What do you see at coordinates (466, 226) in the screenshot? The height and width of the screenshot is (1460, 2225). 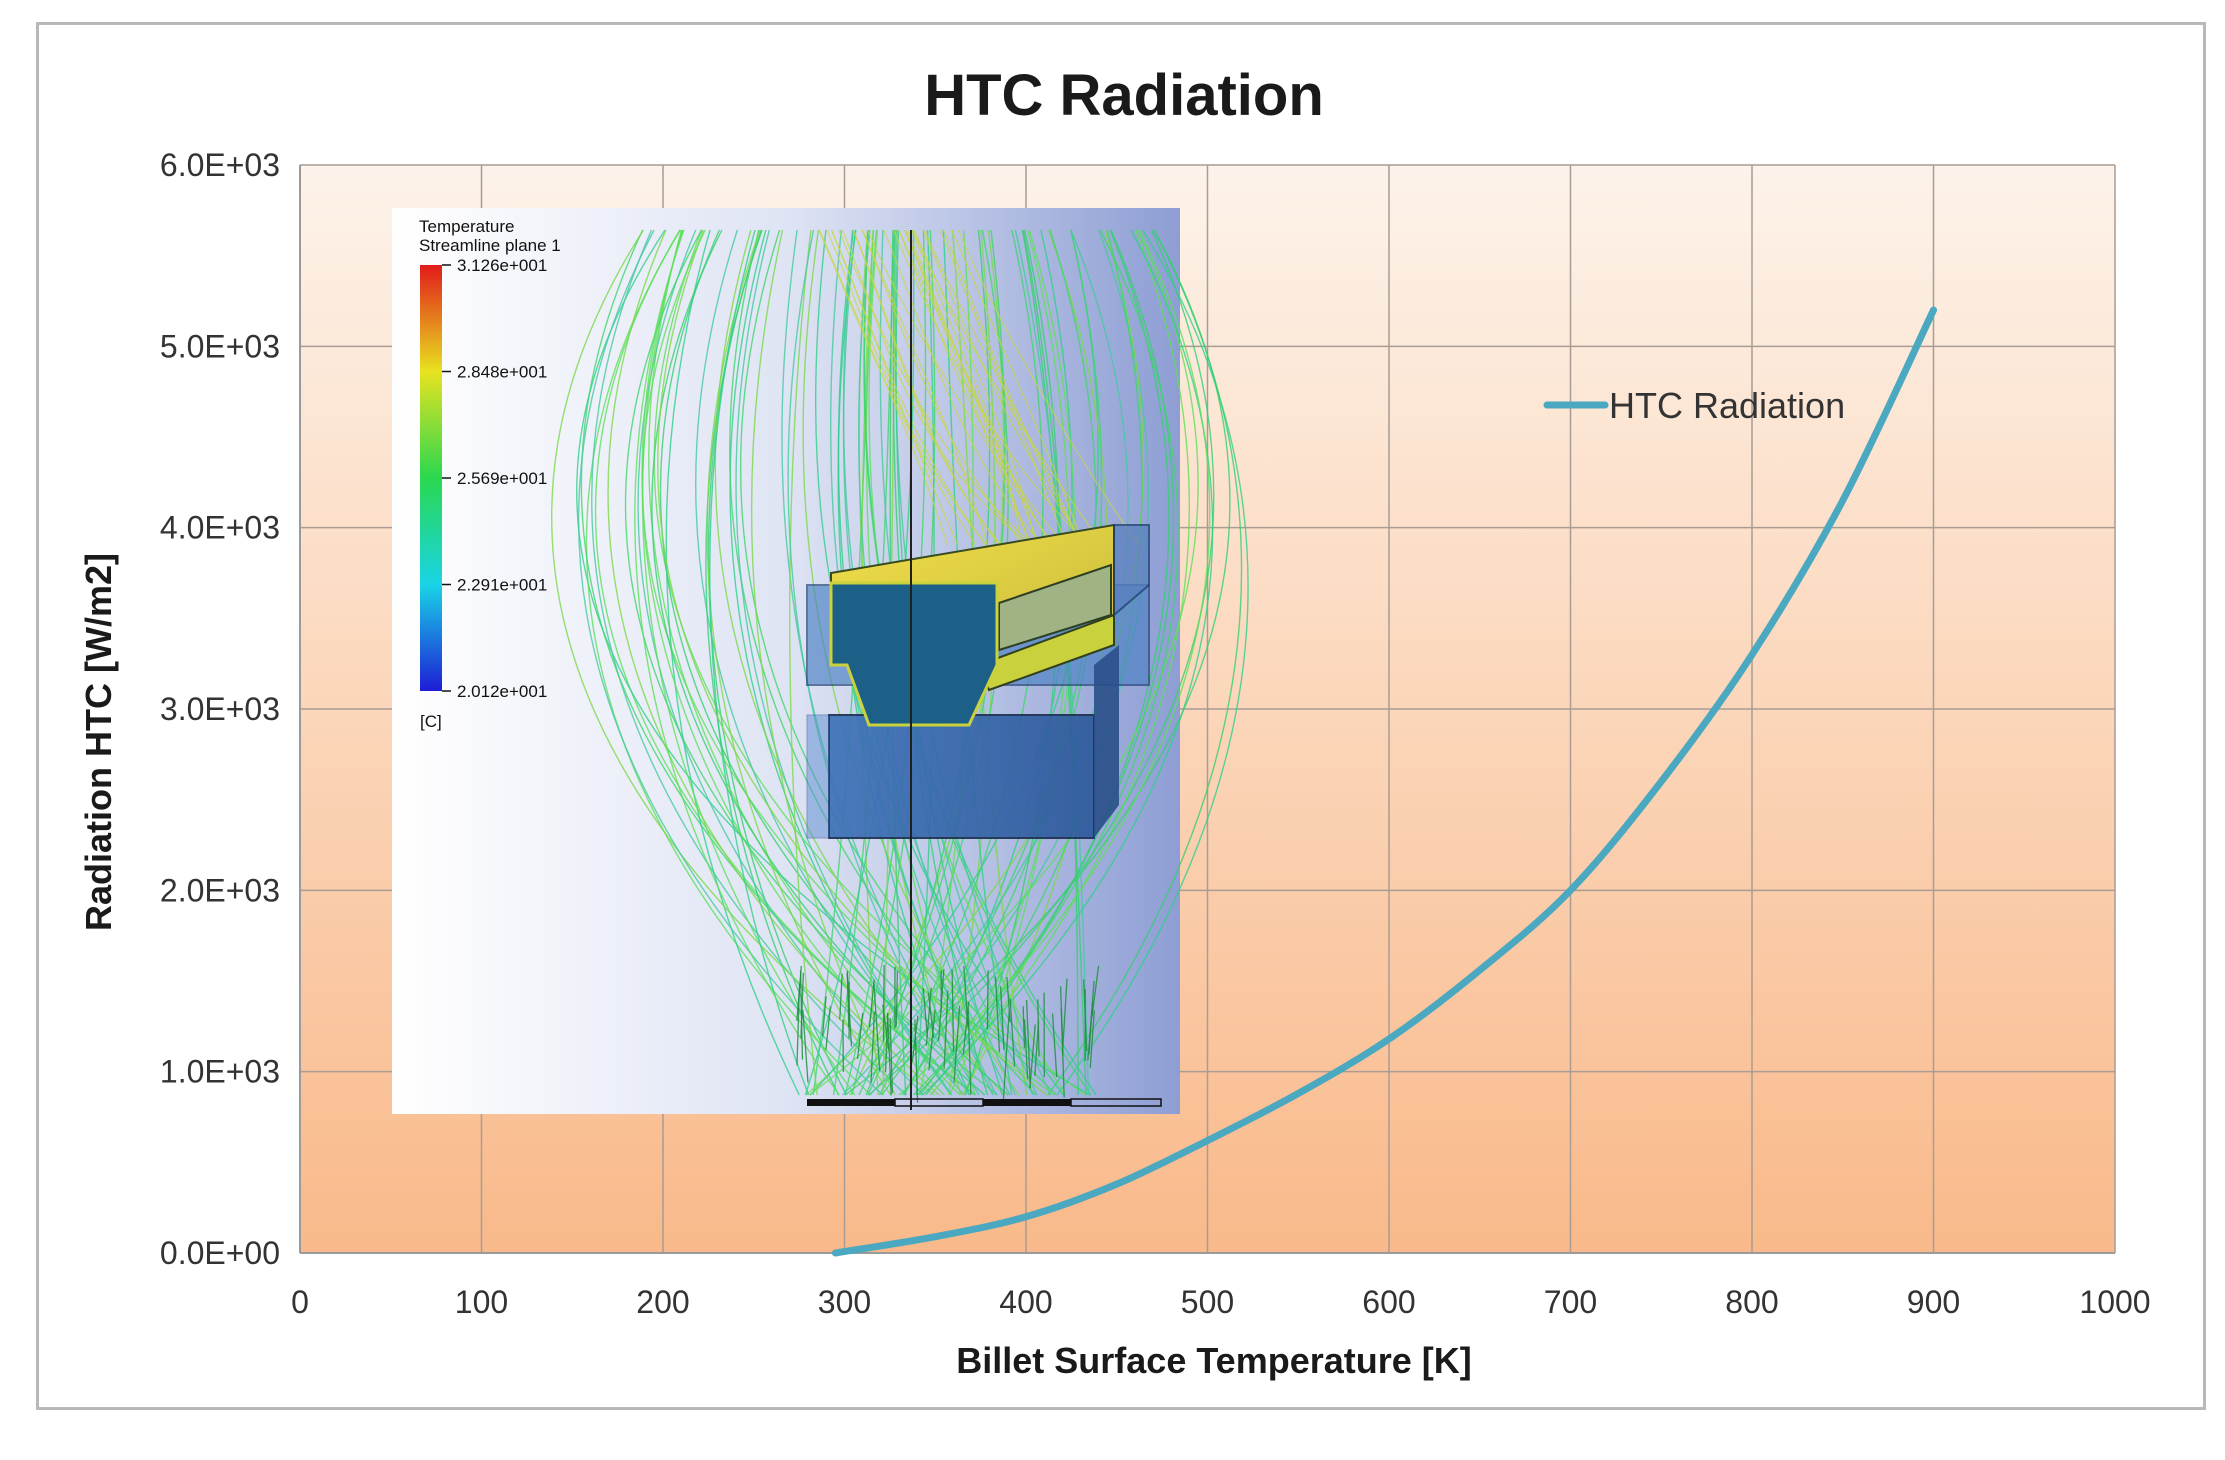 I see `inset-legend-title: Temperature` at bounding box center [466, 226].